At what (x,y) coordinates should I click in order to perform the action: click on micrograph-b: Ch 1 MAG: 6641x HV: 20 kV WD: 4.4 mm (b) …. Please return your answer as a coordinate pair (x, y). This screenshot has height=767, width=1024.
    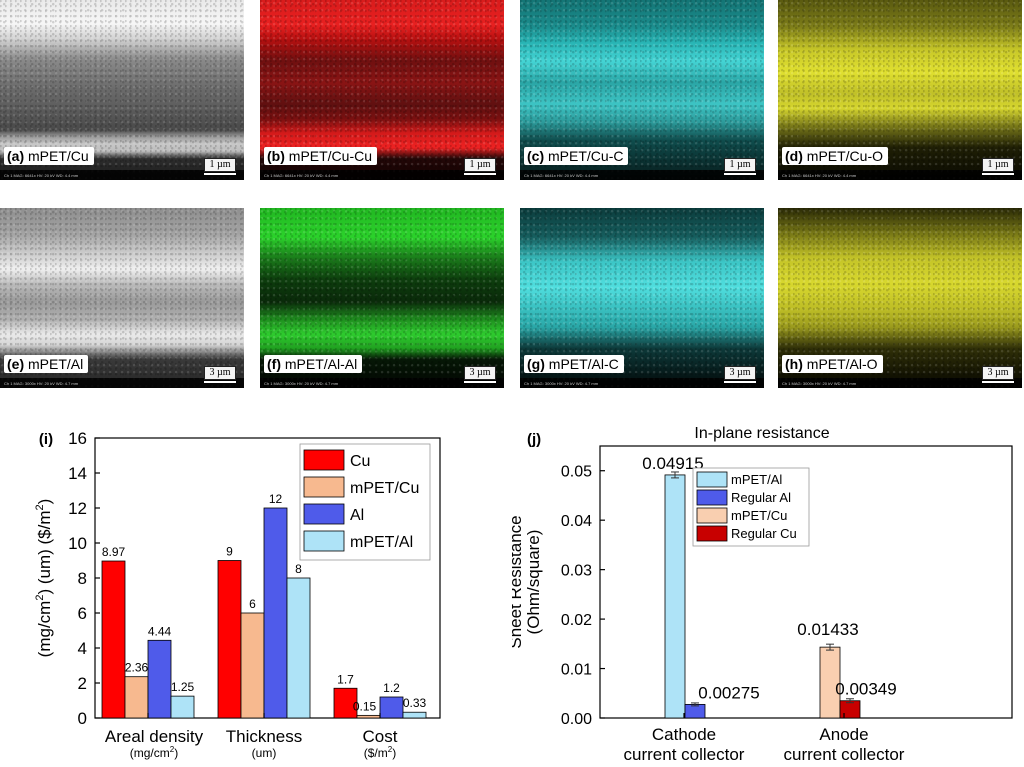
    Looking at the image, I should click on (382, 90).